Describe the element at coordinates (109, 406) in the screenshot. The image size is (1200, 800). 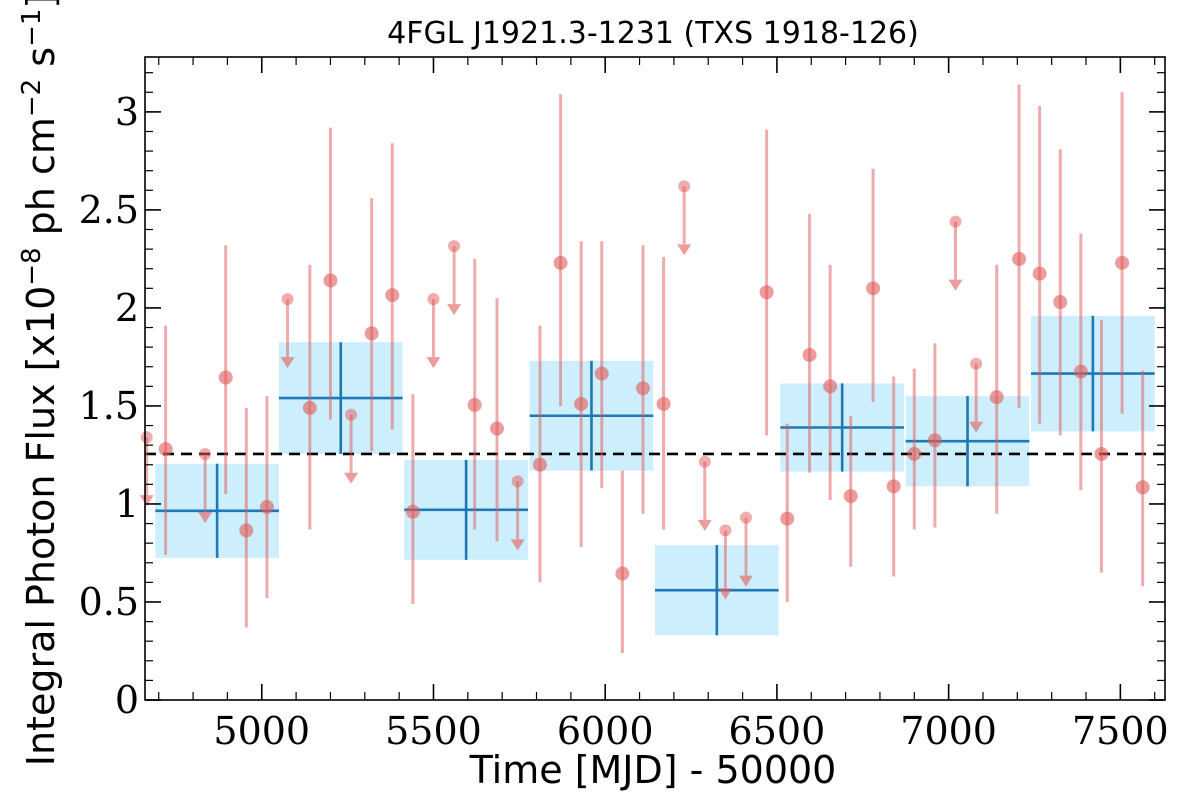
I see `y-tick-label: 1.5` at that location.